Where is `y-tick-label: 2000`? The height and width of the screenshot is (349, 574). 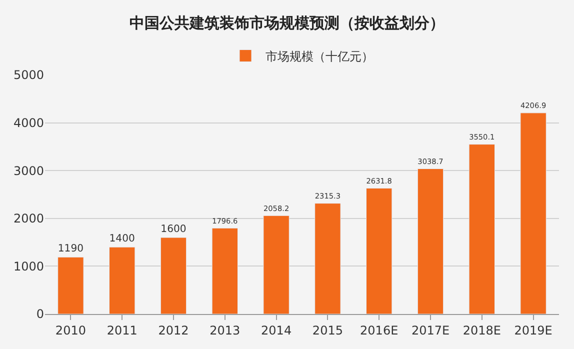
y-tick-label: 2000 is located at coordinates (28, 219).